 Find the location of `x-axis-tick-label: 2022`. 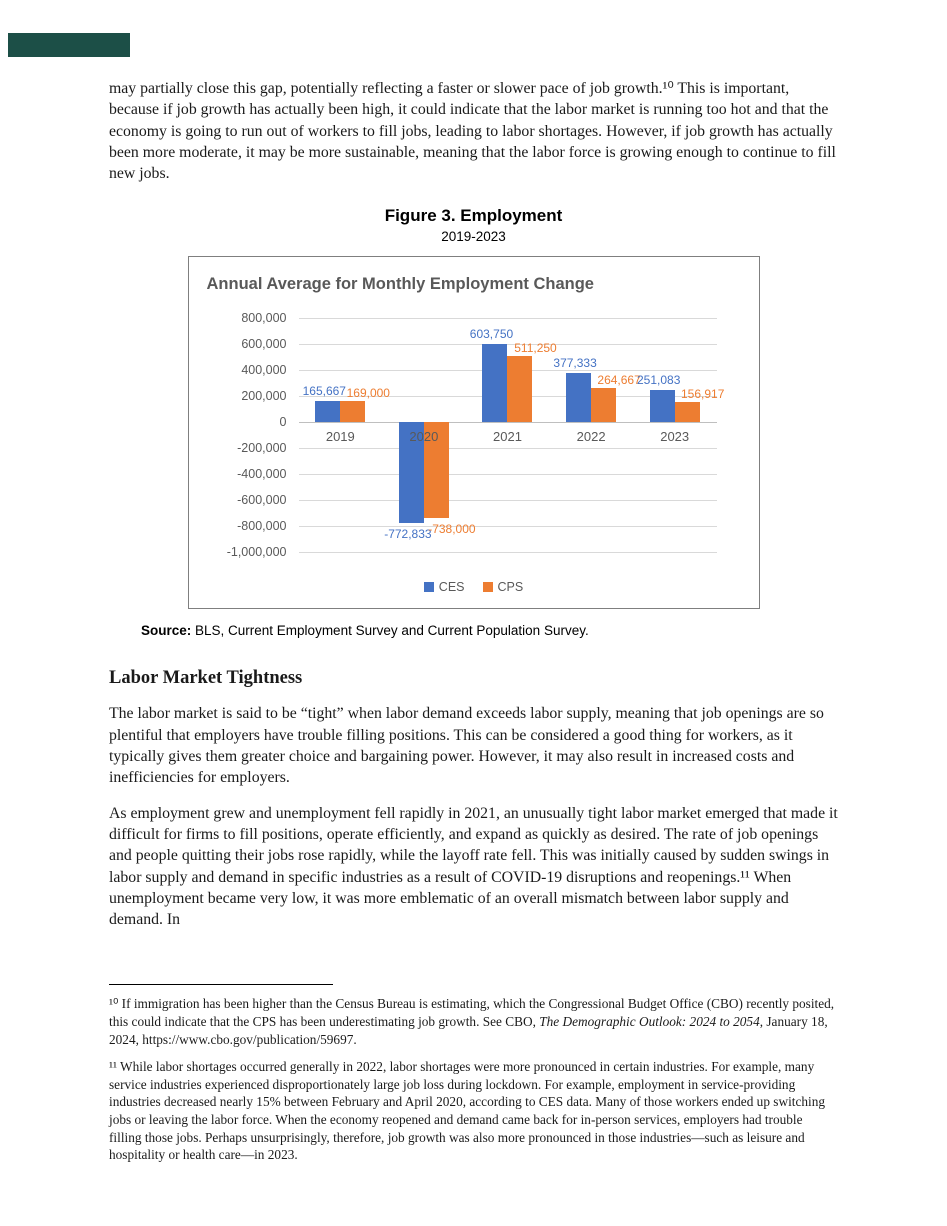

x-axis-tick-label: 2022 is located at coordinates (591, 437).